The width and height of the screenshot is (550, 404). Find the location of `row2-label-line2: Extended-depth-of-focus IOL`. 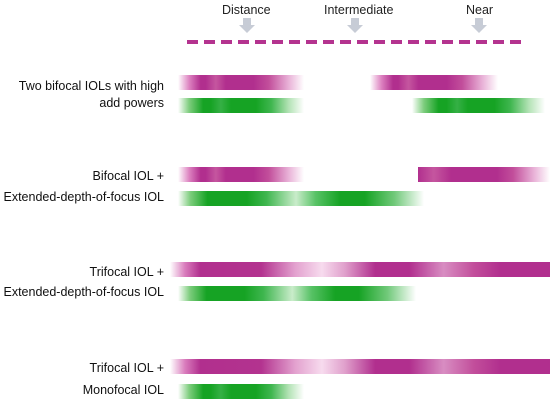

row2-label-line2: Extended-depth-of-focus IOL is located at coordinates (83, 197).